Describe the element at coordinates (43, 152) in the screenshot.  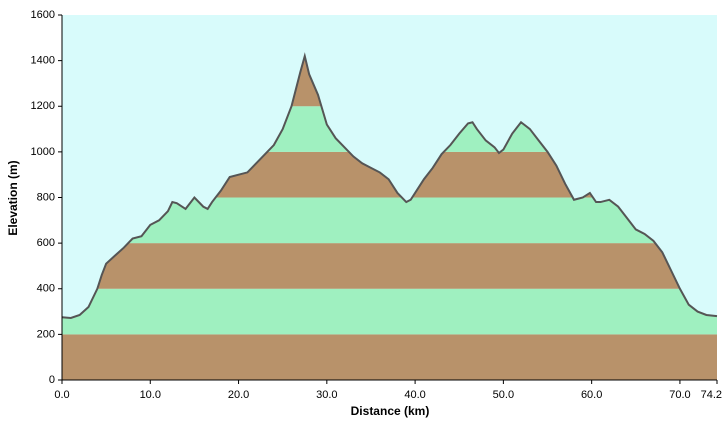
I see `y-tick-label: 1000` at that location.